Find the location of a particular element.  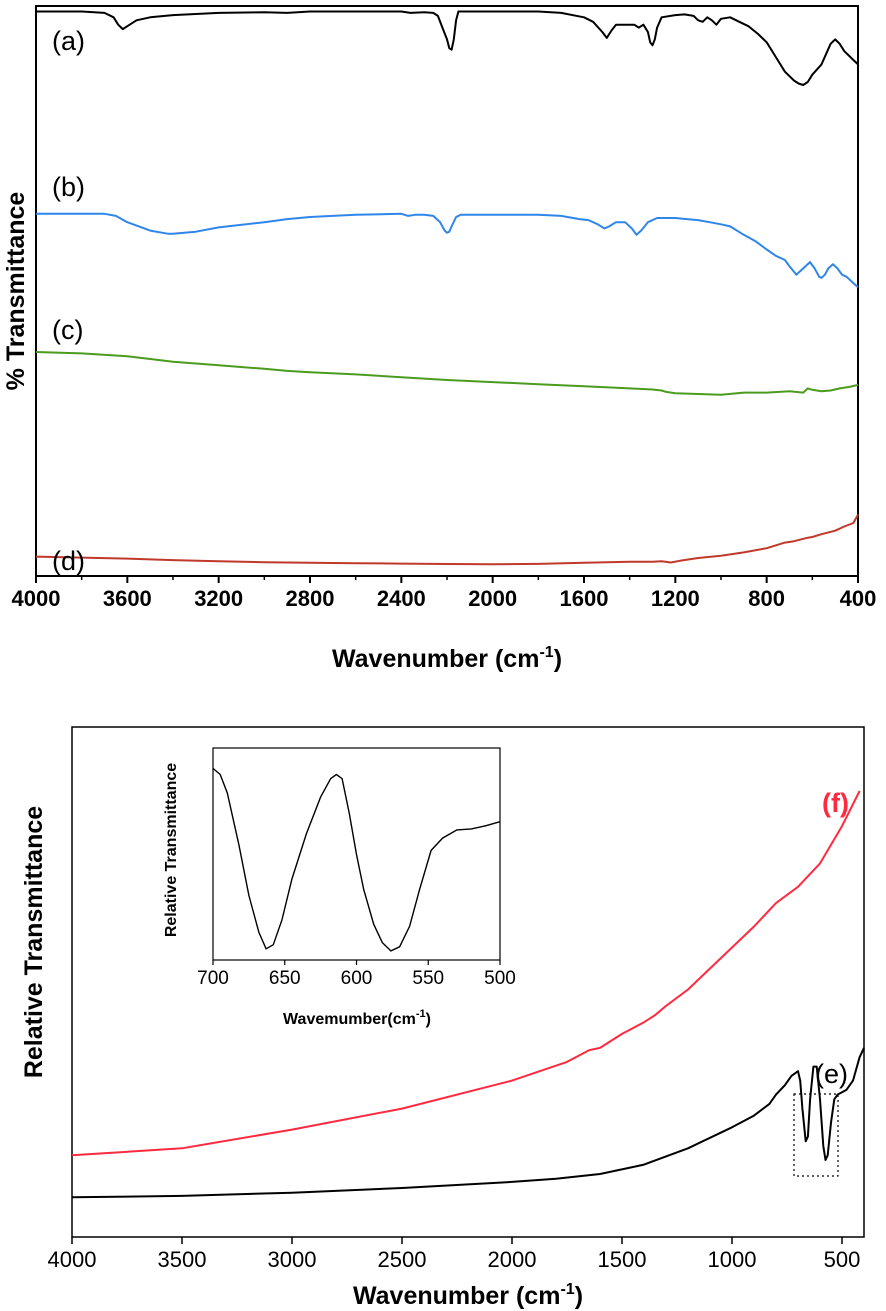

bottom-x-tick-label: 3500 is located at coordinates (182, 1259).